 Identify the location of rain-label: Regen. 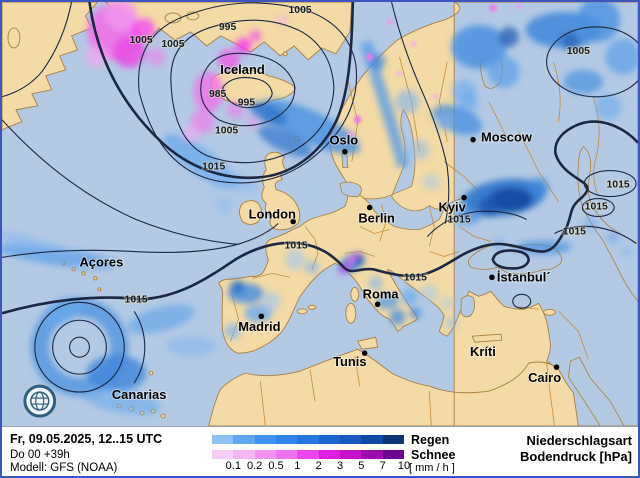
(430, 440).